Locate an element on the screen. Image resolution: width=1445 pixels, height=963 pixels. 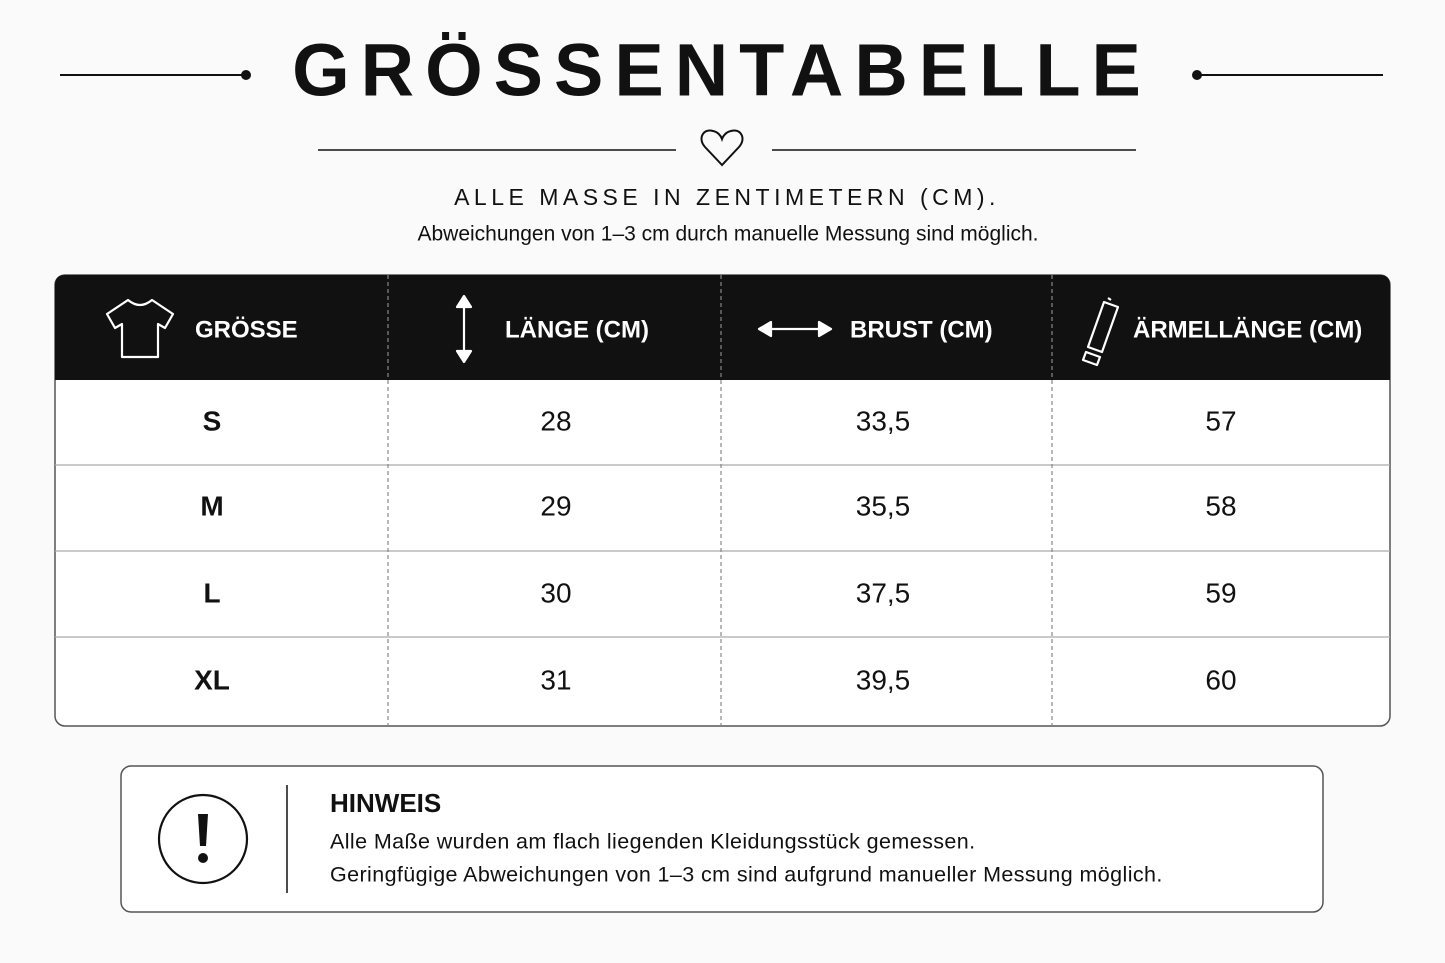
hint-box is located at coordinates (722, 839).